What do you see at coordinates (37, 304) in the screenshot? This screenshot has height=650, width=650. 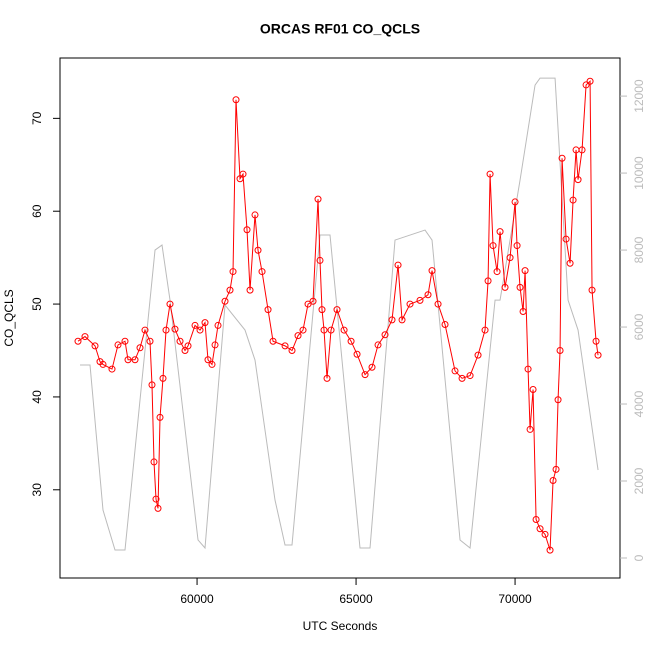 I see `y-tick-label: 50` at bounding box center [37, 304].